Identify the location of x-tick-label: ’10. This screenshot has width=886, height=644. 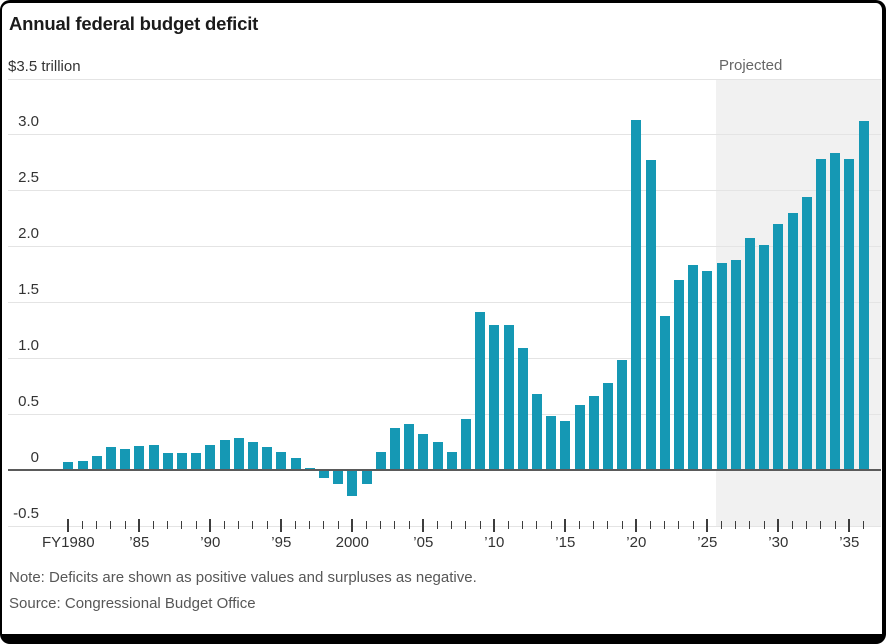
(494, 542).